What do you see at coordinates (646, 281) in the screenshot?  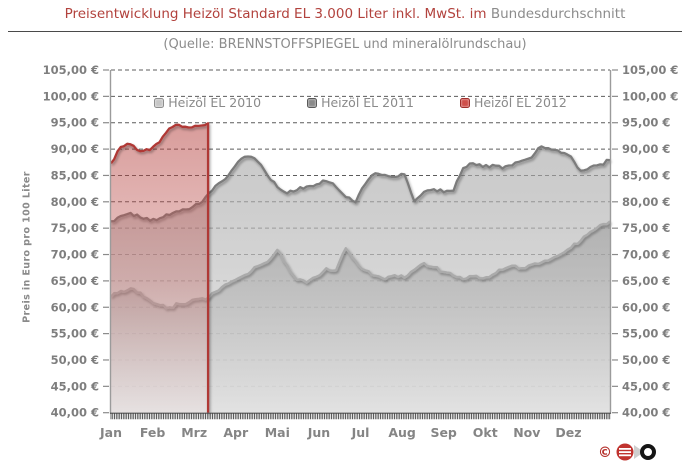 I see `y-tick-label-right: 65,00 €` at bounding box center [646, 281].